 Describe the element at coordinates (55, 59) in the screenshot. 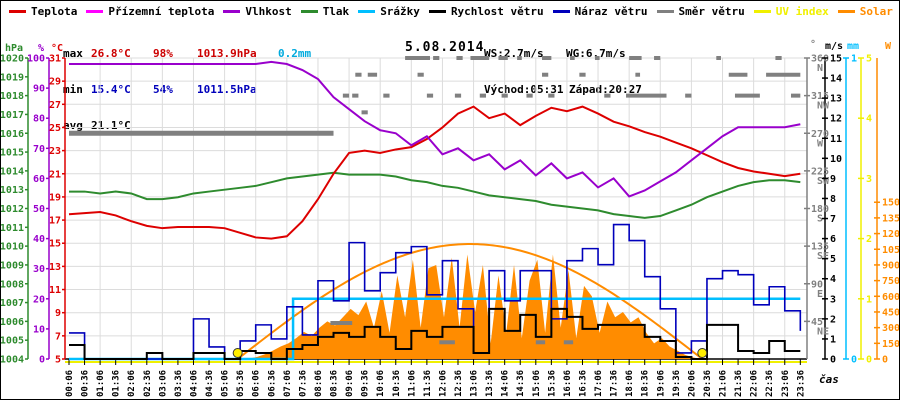

I see `temperature-tick-label: 31` at that location.